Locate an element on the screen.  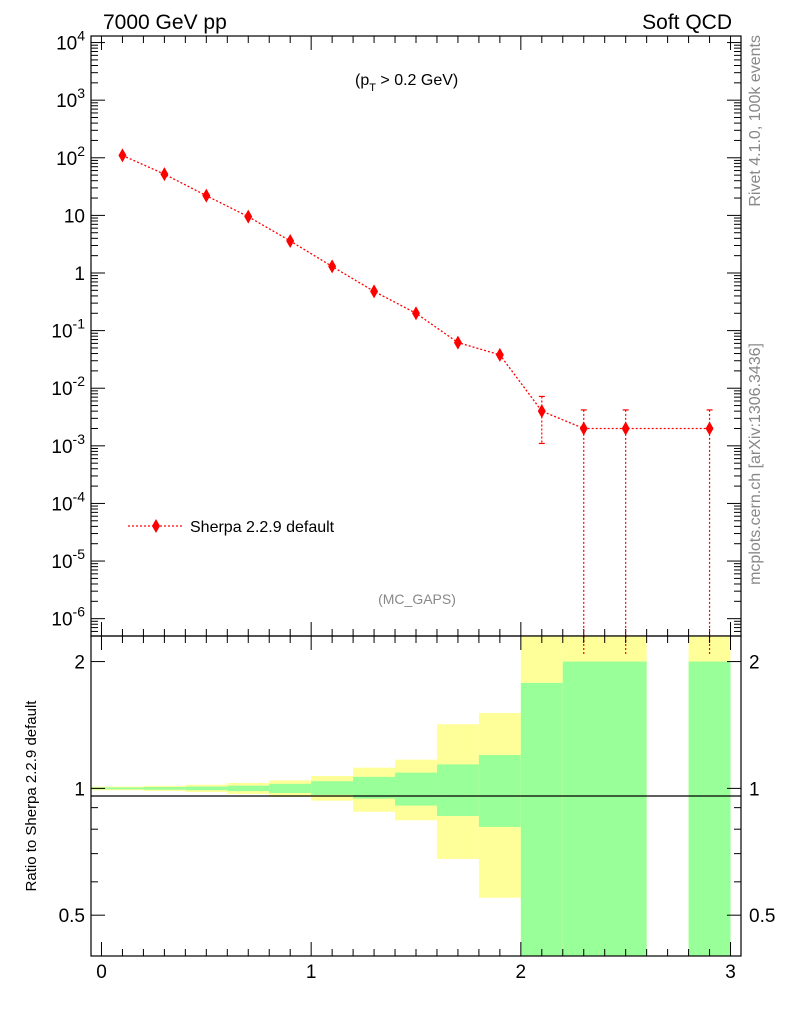
ratio-y-tick-label-right: 2 is located at coordinates (754, 663).